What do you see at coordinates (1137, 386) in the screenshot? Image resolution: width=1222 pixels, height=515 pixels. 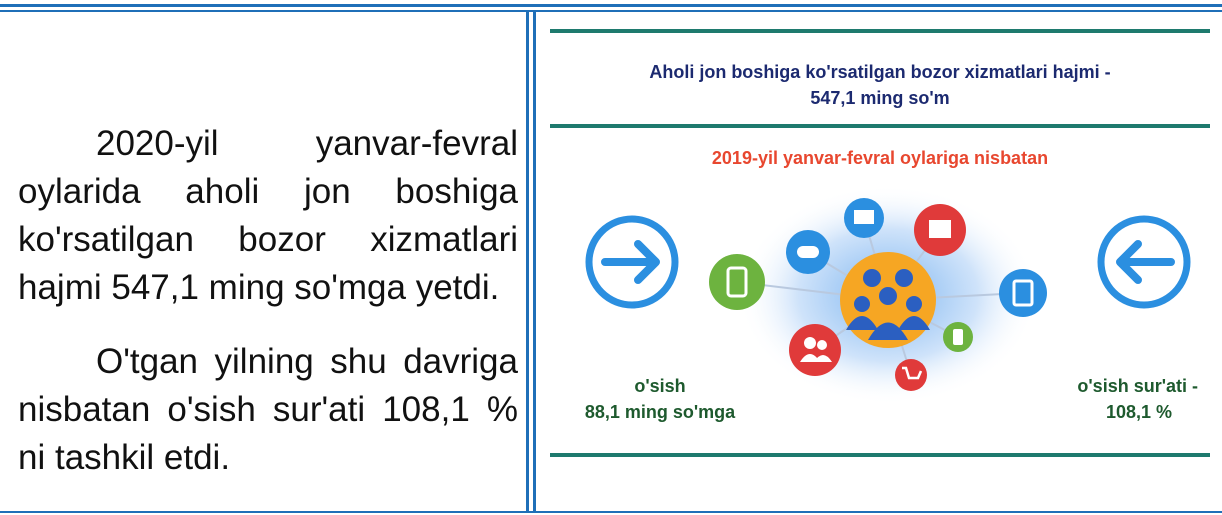 I see `right-label: o'sish sur'ati -` at bounding box center [1137, 386].